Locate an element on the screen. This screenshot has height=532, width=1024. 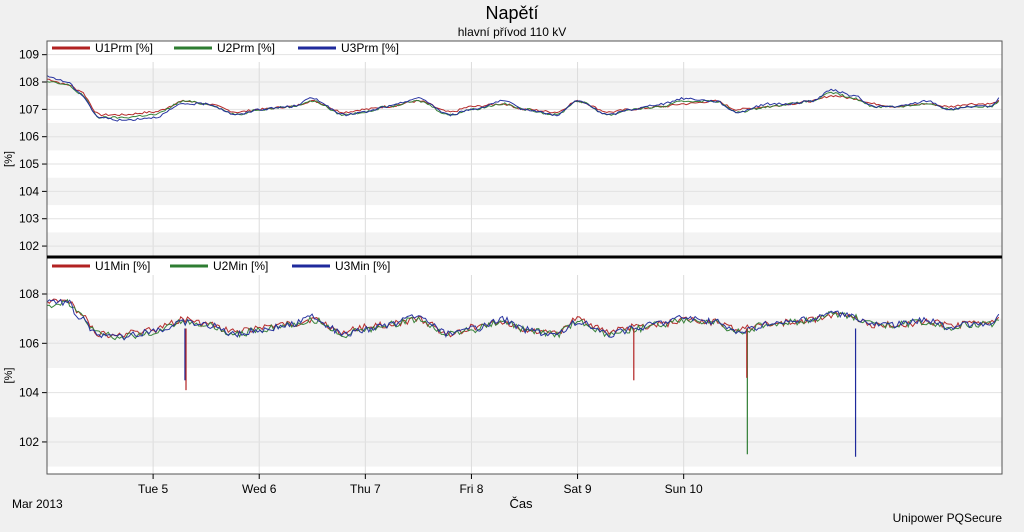
x-axis-label: Čas is located at coordinates (521, 503).